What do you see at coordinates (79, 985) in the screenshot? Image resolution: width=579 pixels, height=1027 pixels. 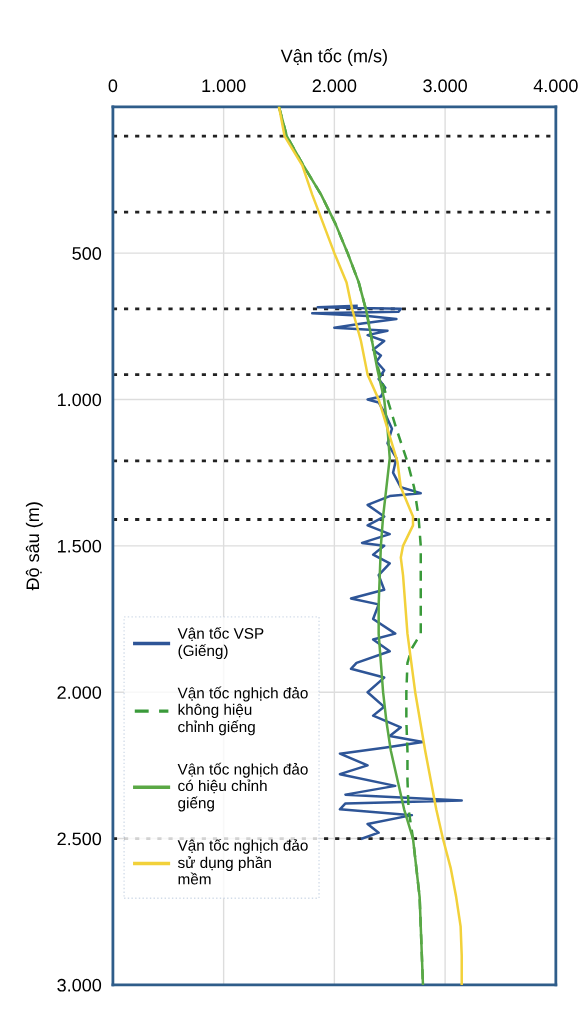 I see `y-tick-label: 3.000` at bounding box center [79, 985].